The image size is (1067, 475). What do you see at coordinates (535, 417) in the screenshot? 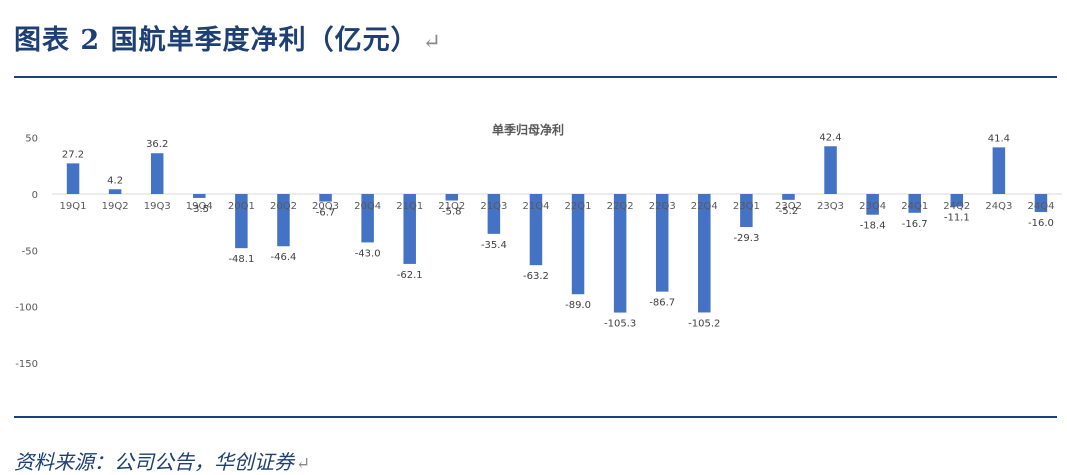
I see `bottom-rule` at bounding box center [535, 417].